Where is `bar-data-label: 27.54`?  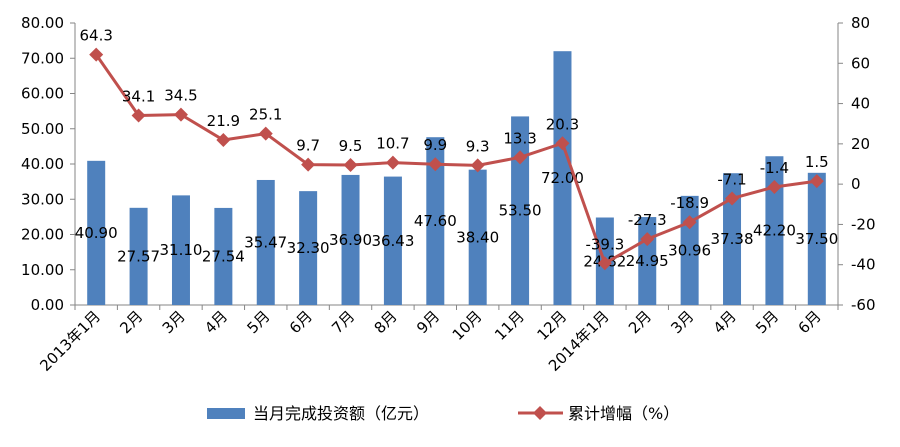
bar-data-label: 27.54 is located at coordinates (223, 256).